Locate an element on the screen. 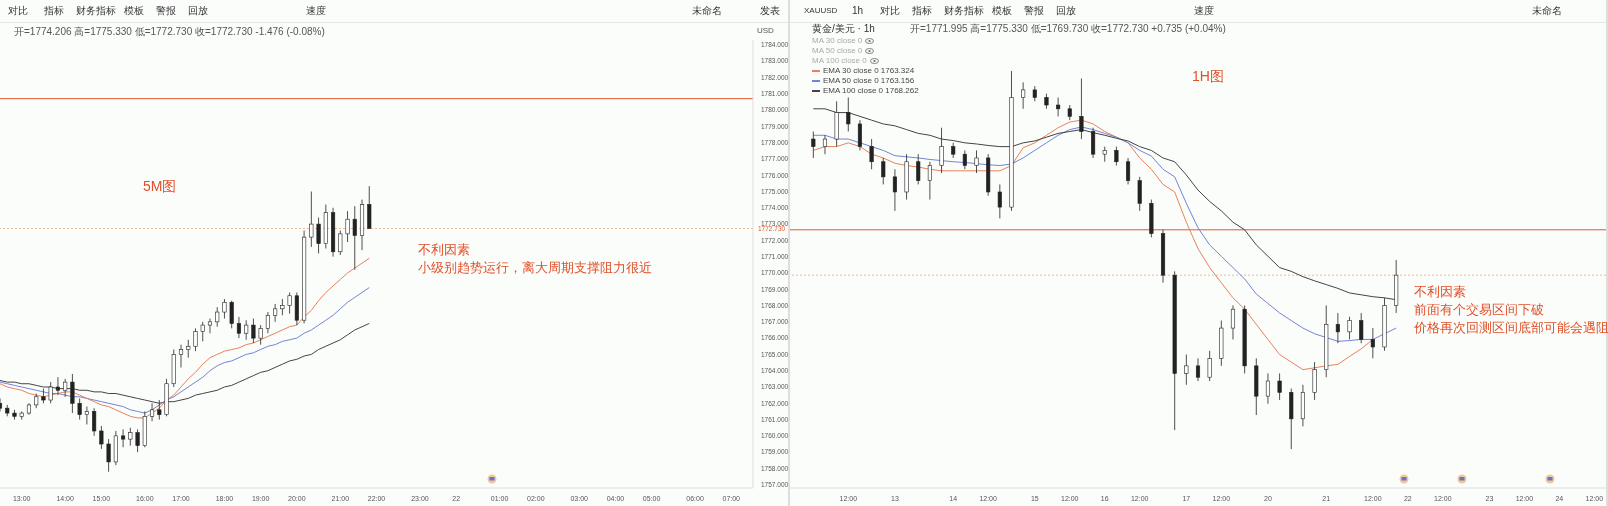 The width and height of the screenshot is (1608, 506). annotation: 小级别趋势运行，离大周期支撑阻力很近 is located at coordinates (535, 268).